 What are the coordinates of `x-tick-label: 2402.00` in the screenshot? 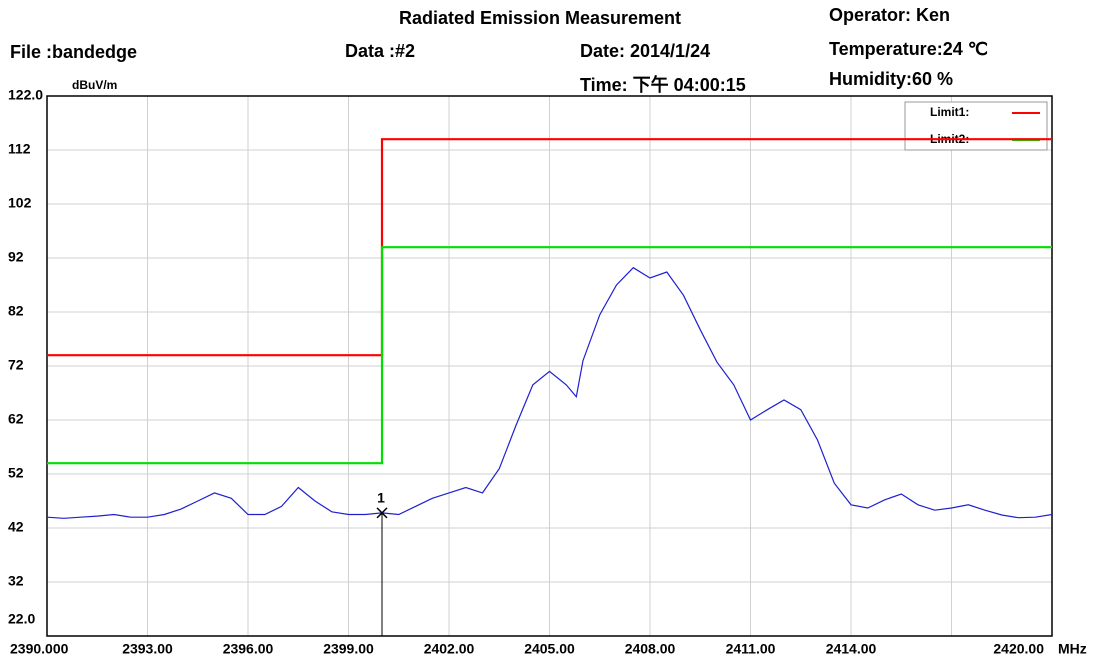 It's located at (449, 649).